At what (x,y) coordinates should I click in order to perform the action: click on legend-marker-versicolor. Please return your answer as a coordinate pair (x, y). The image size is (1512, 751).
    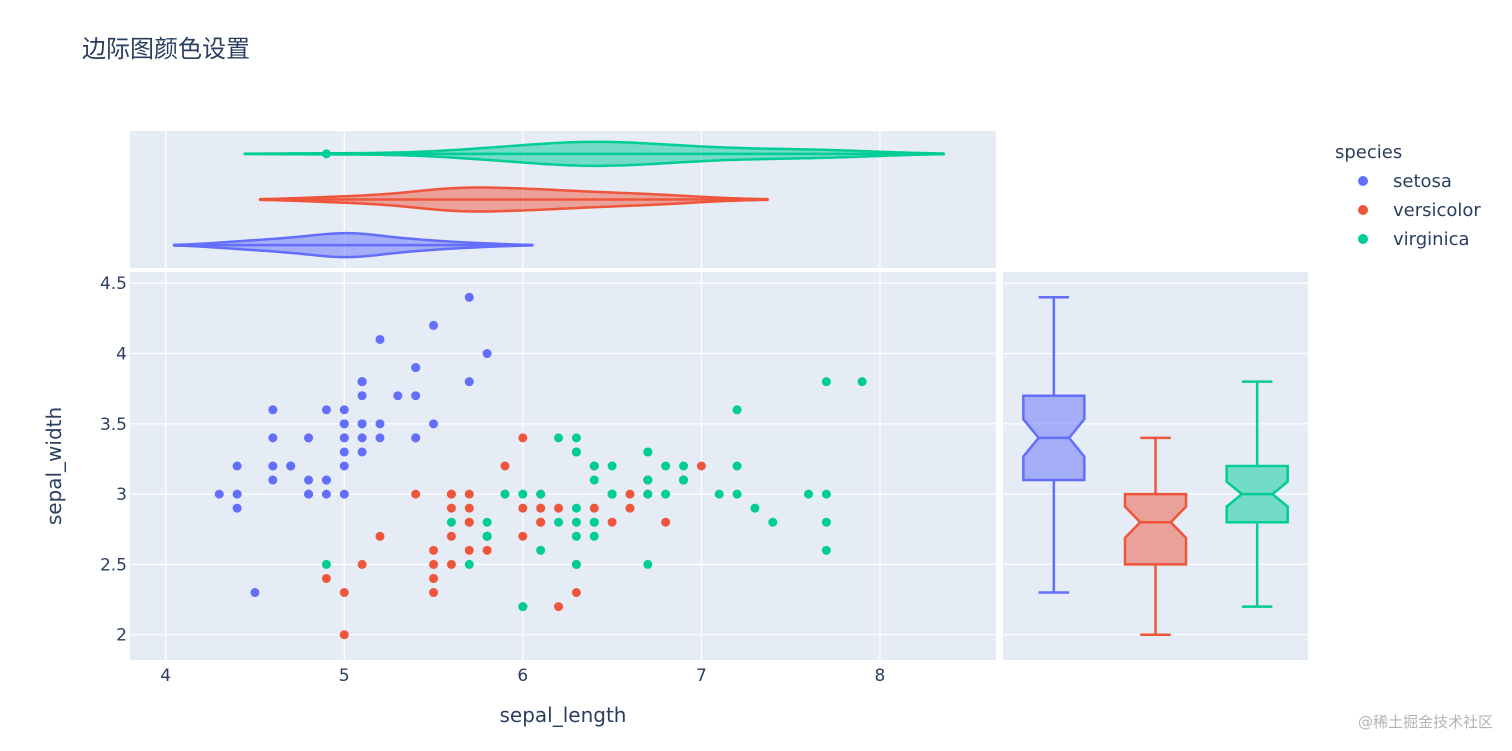
    Looking at the image, I should click on (1363, 210).